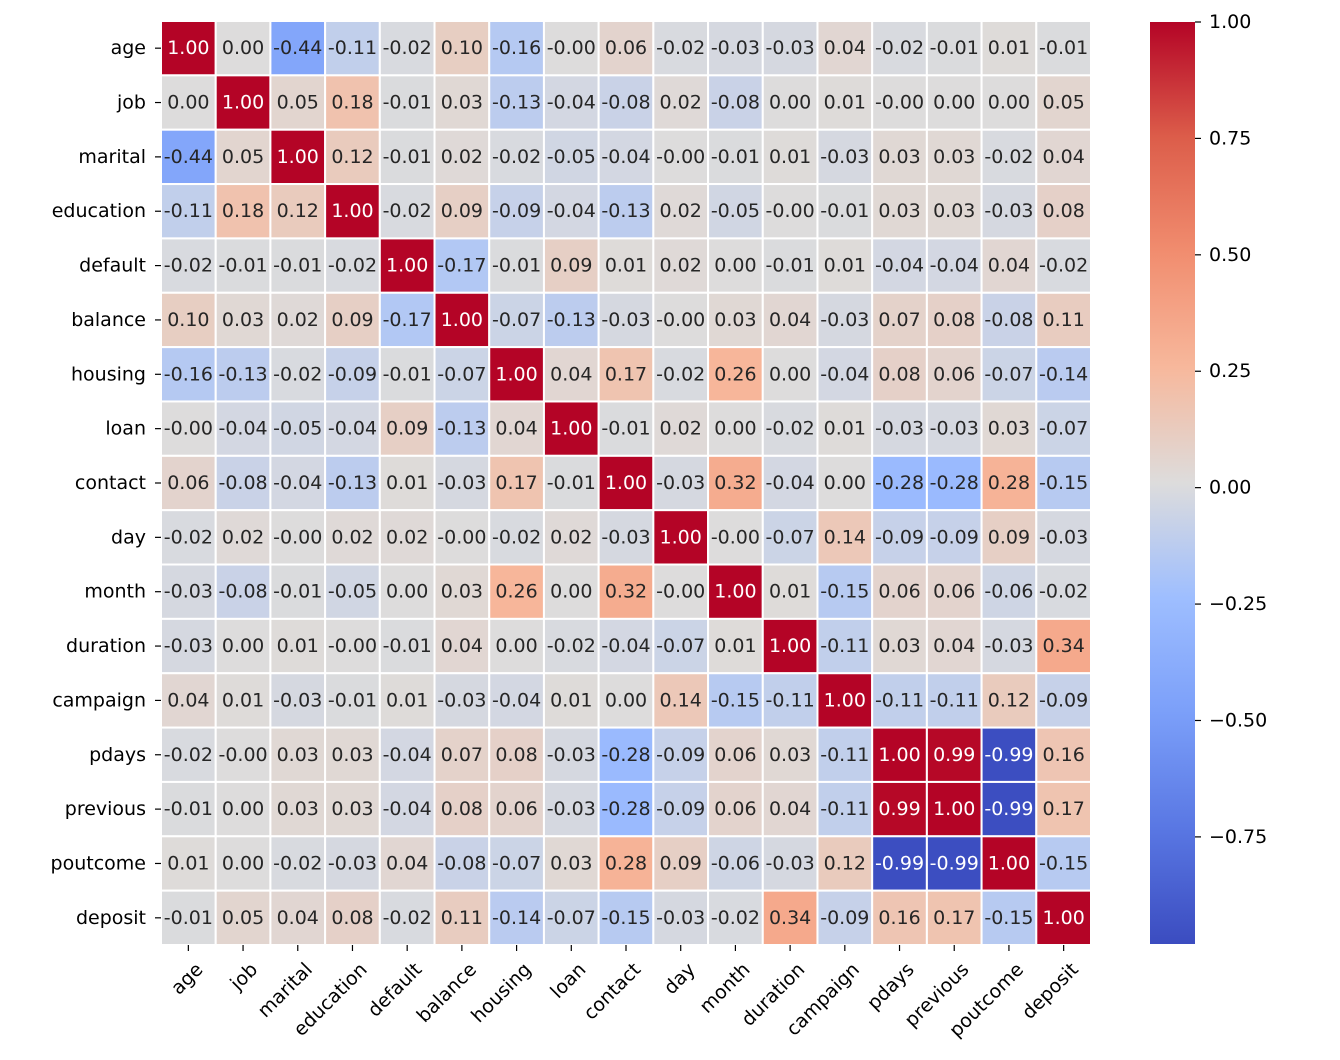 This screenshot has height=1060, width=1340. Describe the element at coordinates (1063, 755) in the screenshot. I see `cell-value-label: 0.16` at that location.